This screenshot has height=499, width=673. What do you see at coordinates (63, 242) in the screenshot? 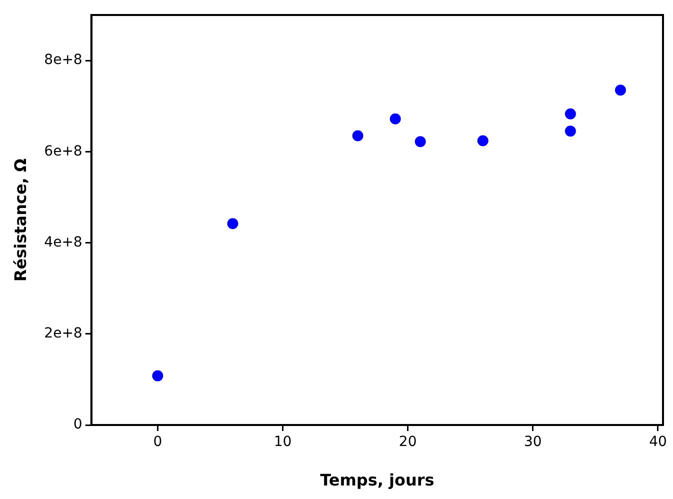
I see `y-tick-label: 4e+8` at bounding box center [63, 242].